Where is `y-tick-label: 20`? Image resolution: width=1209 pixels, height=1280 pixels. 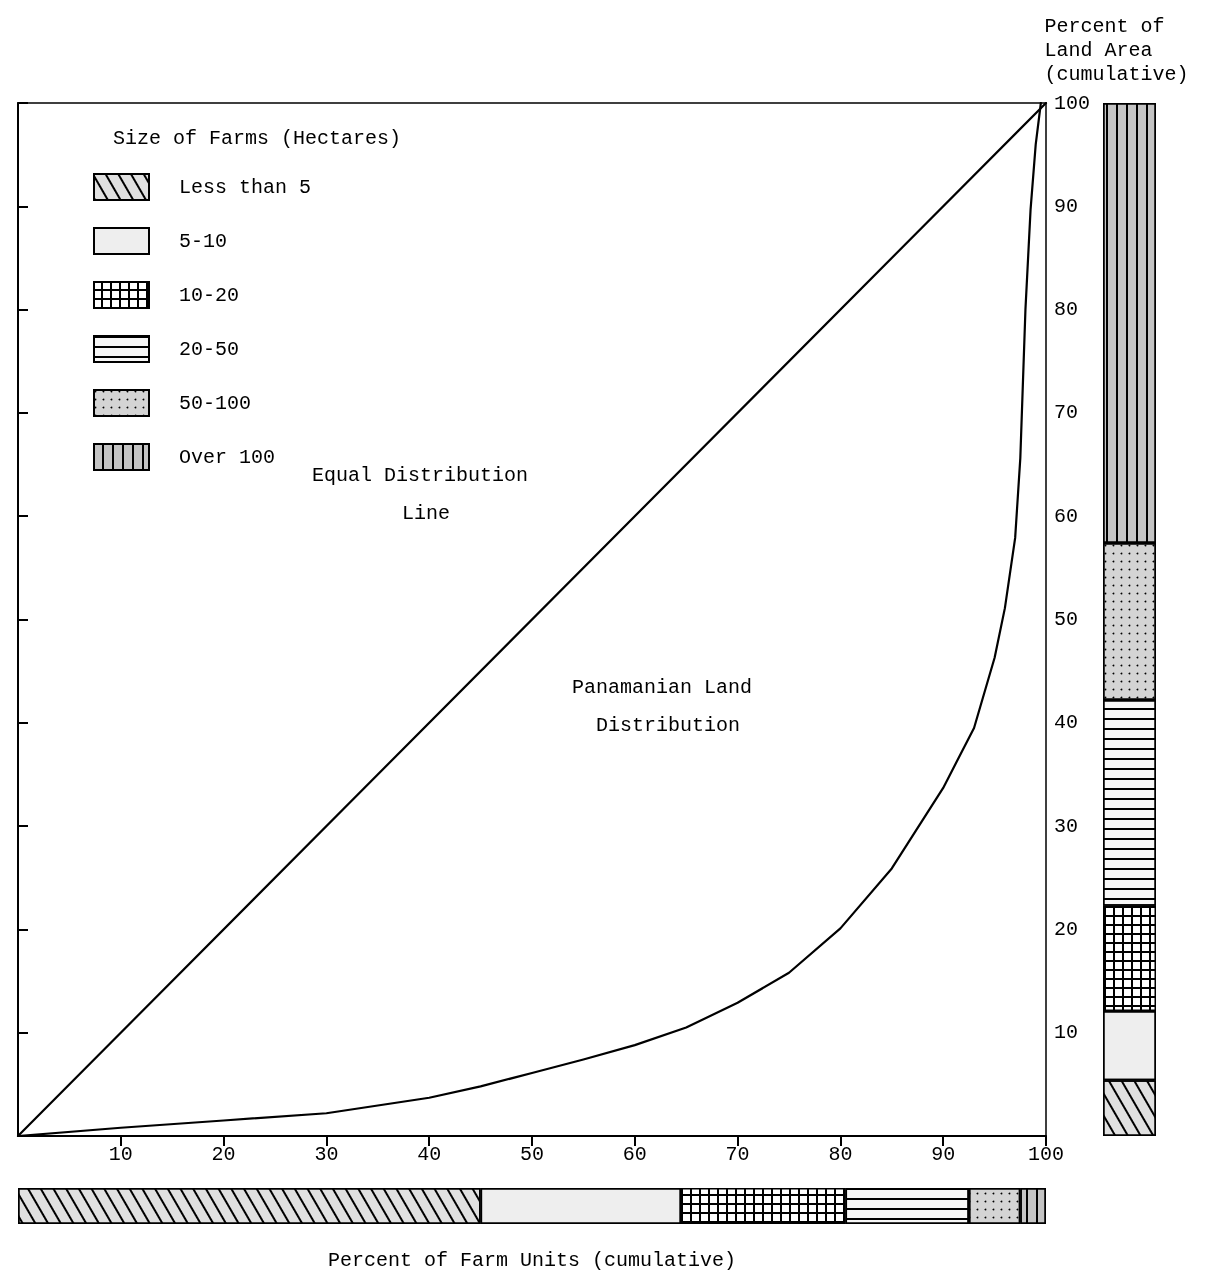
y-tick-label: 20 is located at coordinates (1066, 929).